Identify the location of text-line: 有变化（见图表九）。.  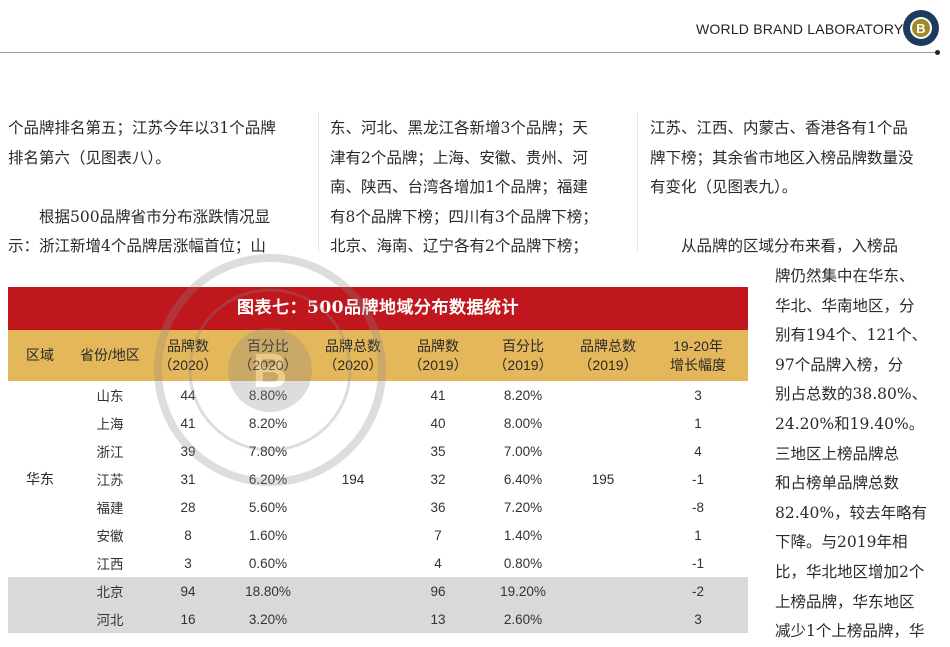
(724, 187).